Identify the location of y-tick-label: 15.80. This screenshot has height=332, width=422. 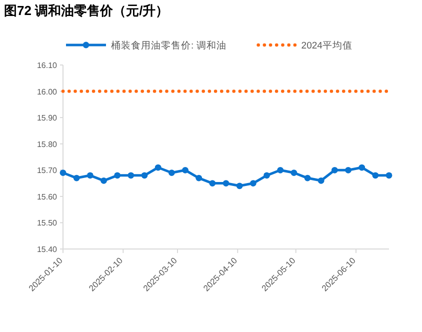
(47, 144).